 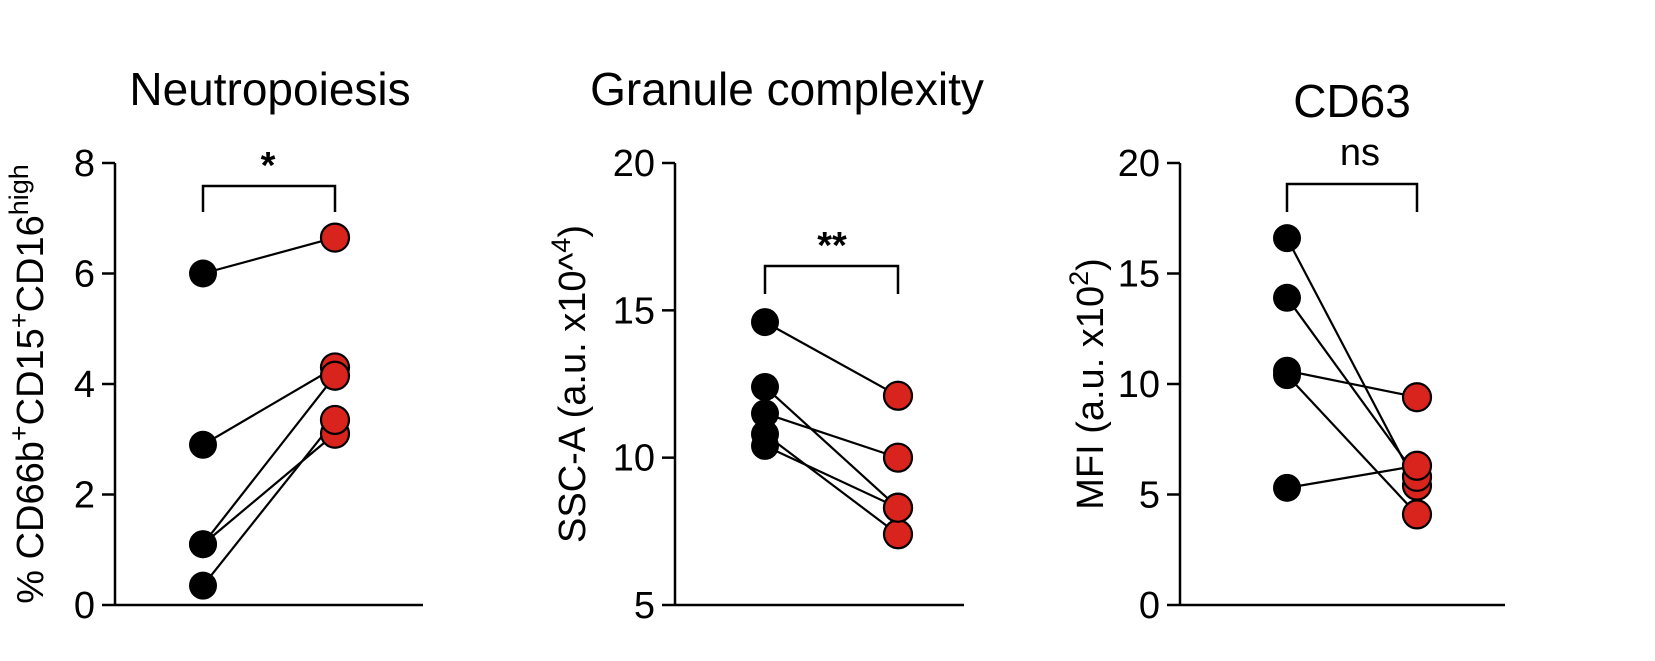 I want to click on significance-label: *, so click(x=268, y=166).